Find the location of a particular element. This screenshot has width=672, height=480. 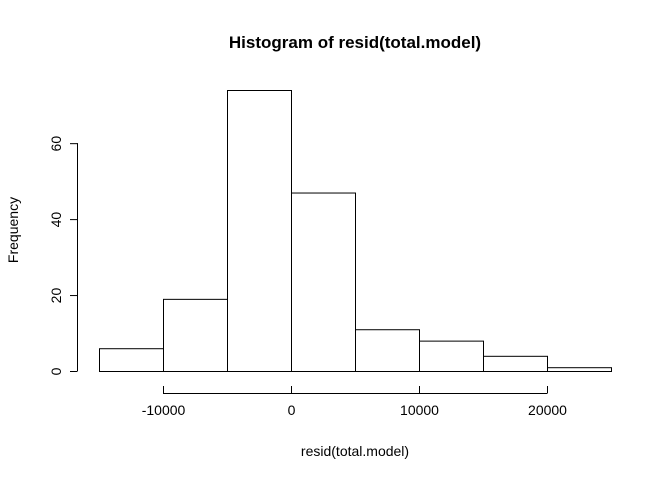

x-tick-label: -10000 is located at coordinates (164, 410).